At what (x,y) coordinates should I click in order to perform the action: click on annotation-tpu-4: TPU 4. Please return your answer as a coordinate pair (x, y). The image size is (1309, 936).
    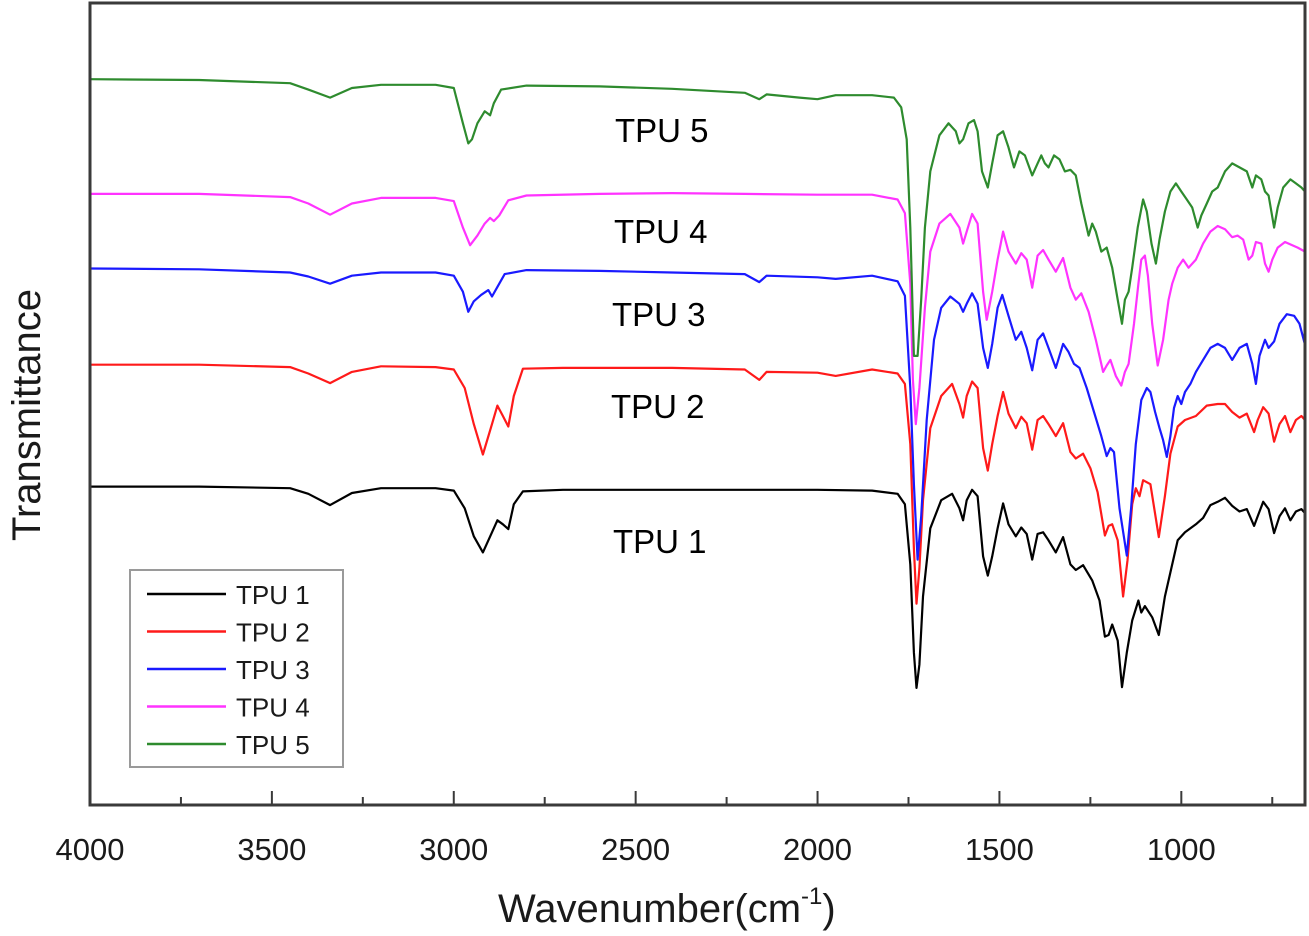
    Looking at the image, I should click on (661, 231).